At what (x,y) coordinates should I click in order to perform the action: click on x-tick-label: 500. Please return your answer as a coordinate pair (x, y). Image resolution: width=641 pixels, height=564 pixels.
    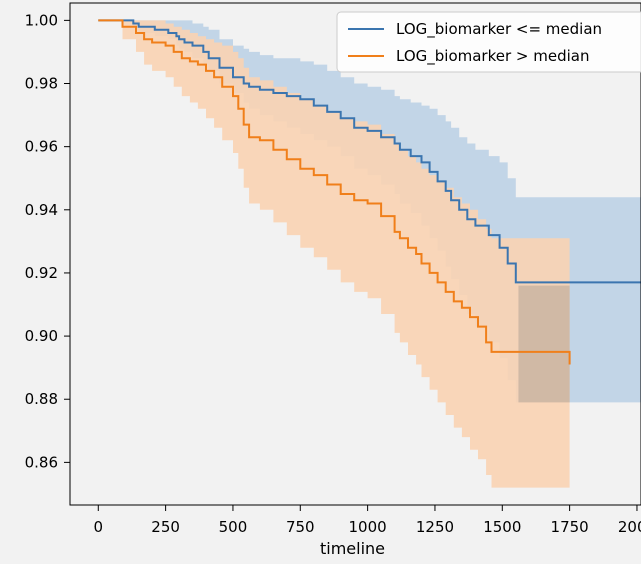
    Looking at the image, I should click on (233, 527).